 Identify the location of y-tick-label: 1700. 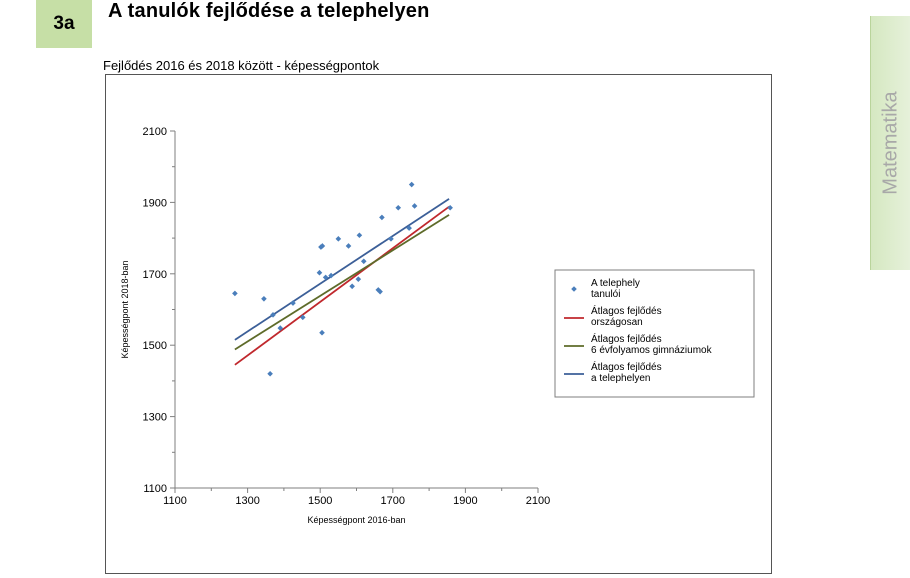
(155, 275).